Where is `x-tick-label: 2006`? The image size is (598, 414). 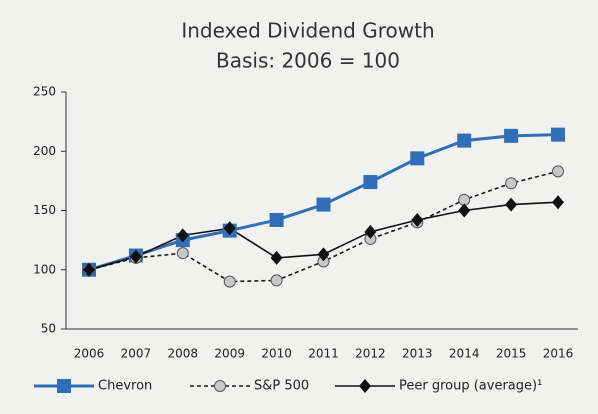
x-tick-label: 2006 is located at coordinates (89, 354).